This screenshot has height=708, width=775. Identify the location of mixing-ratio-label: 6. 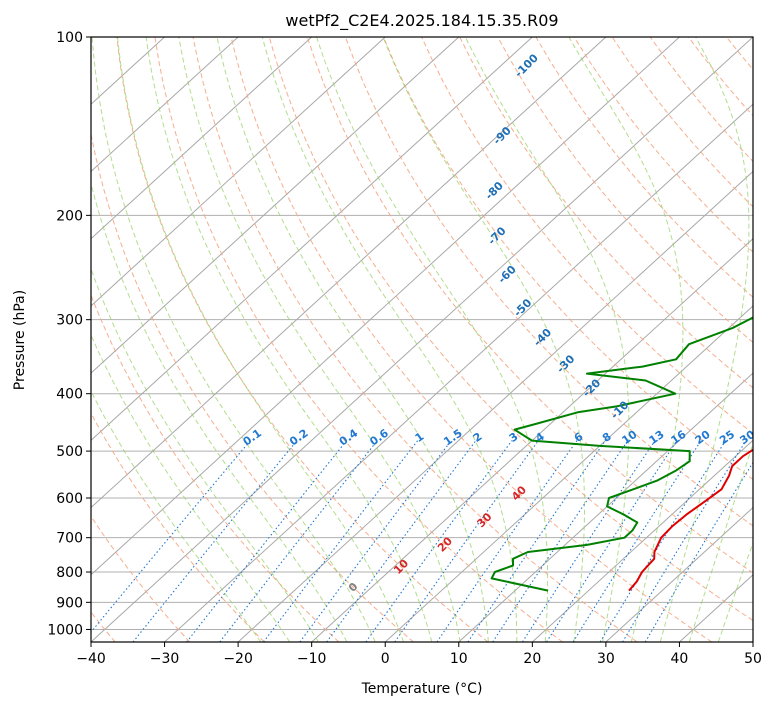
(579, 437).